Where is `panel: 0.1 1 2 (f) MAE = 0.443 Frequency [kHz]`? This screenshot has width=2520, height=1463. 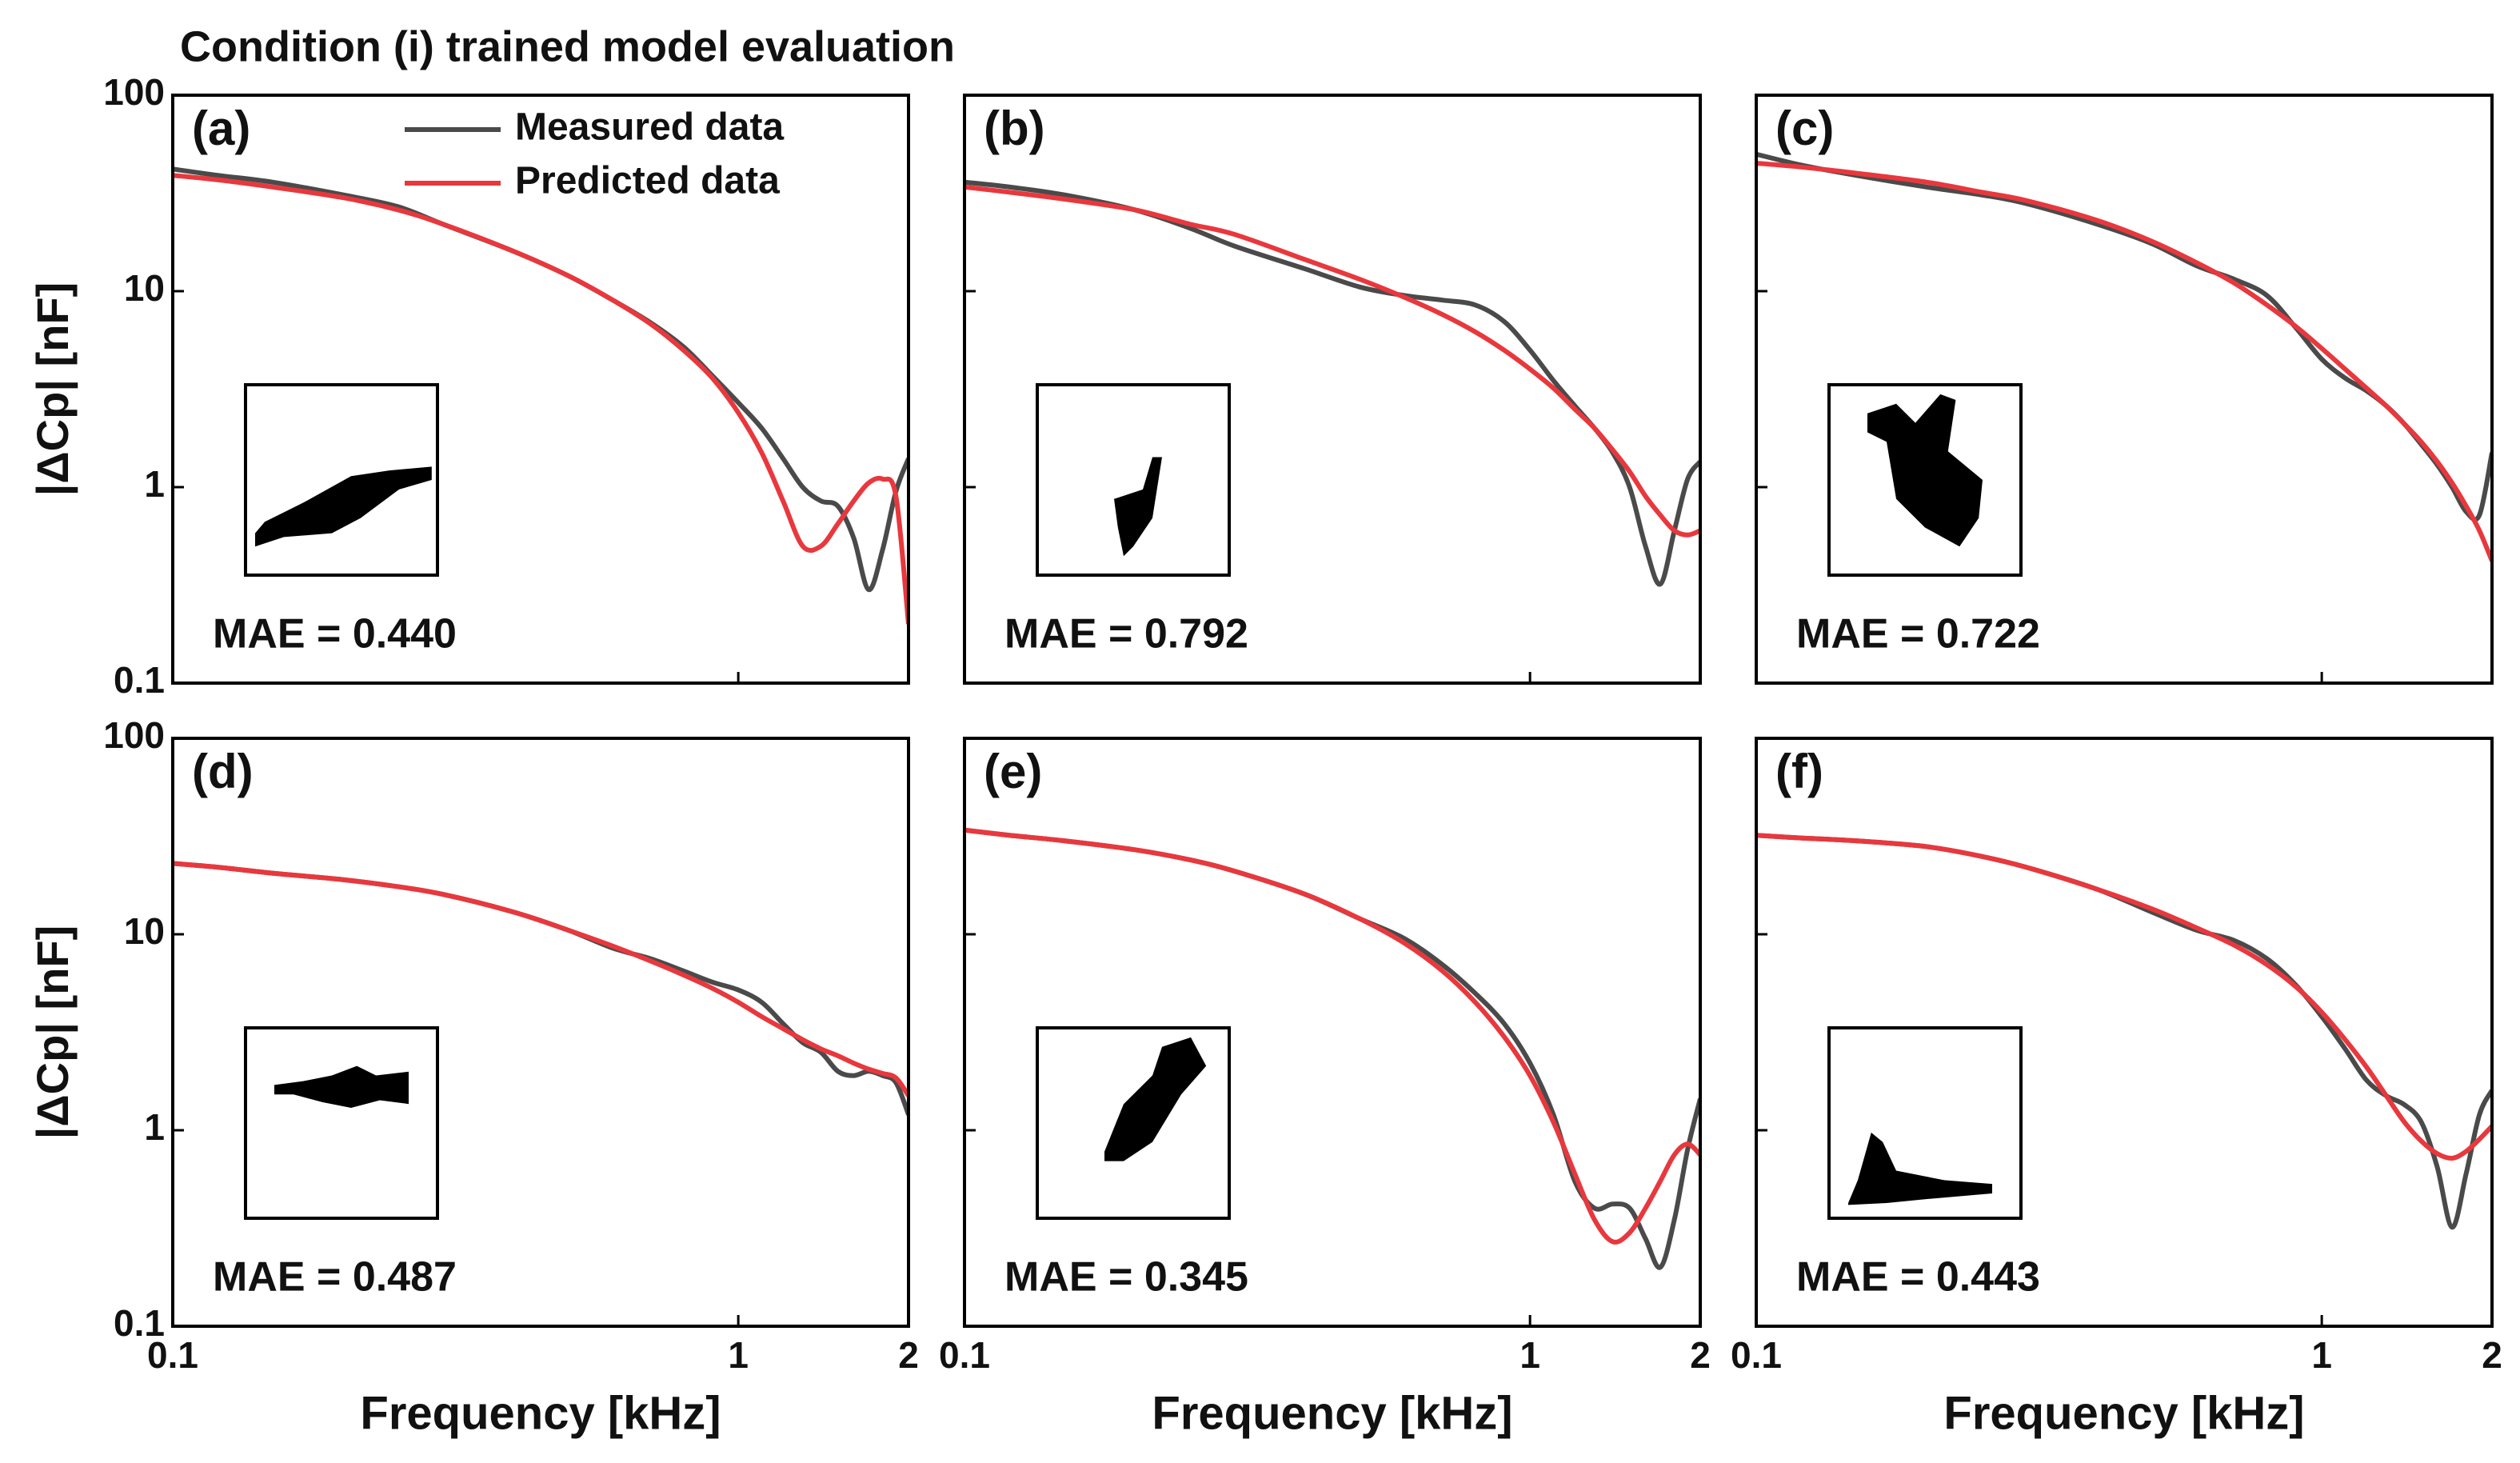 panel: 0.1 1 2 (f) MAE = 0.443 Frequency [kHz] is located at coordinates (2116, 1088).